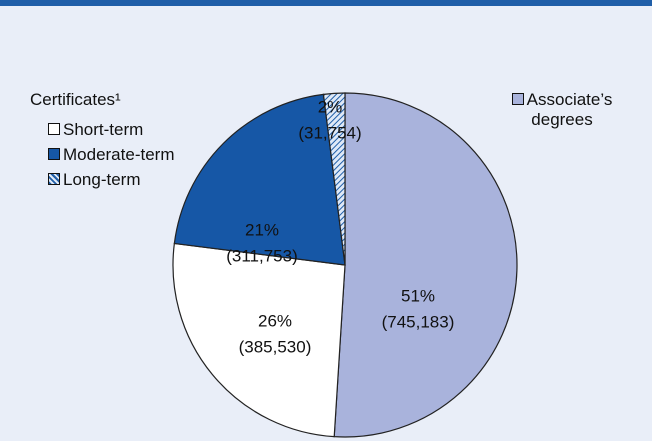 The image size is (652, 441). What do you see at coordinates (148, 180) in the screenshot?
I see `legend-item: Long-term` at bounding box center [148, 180].